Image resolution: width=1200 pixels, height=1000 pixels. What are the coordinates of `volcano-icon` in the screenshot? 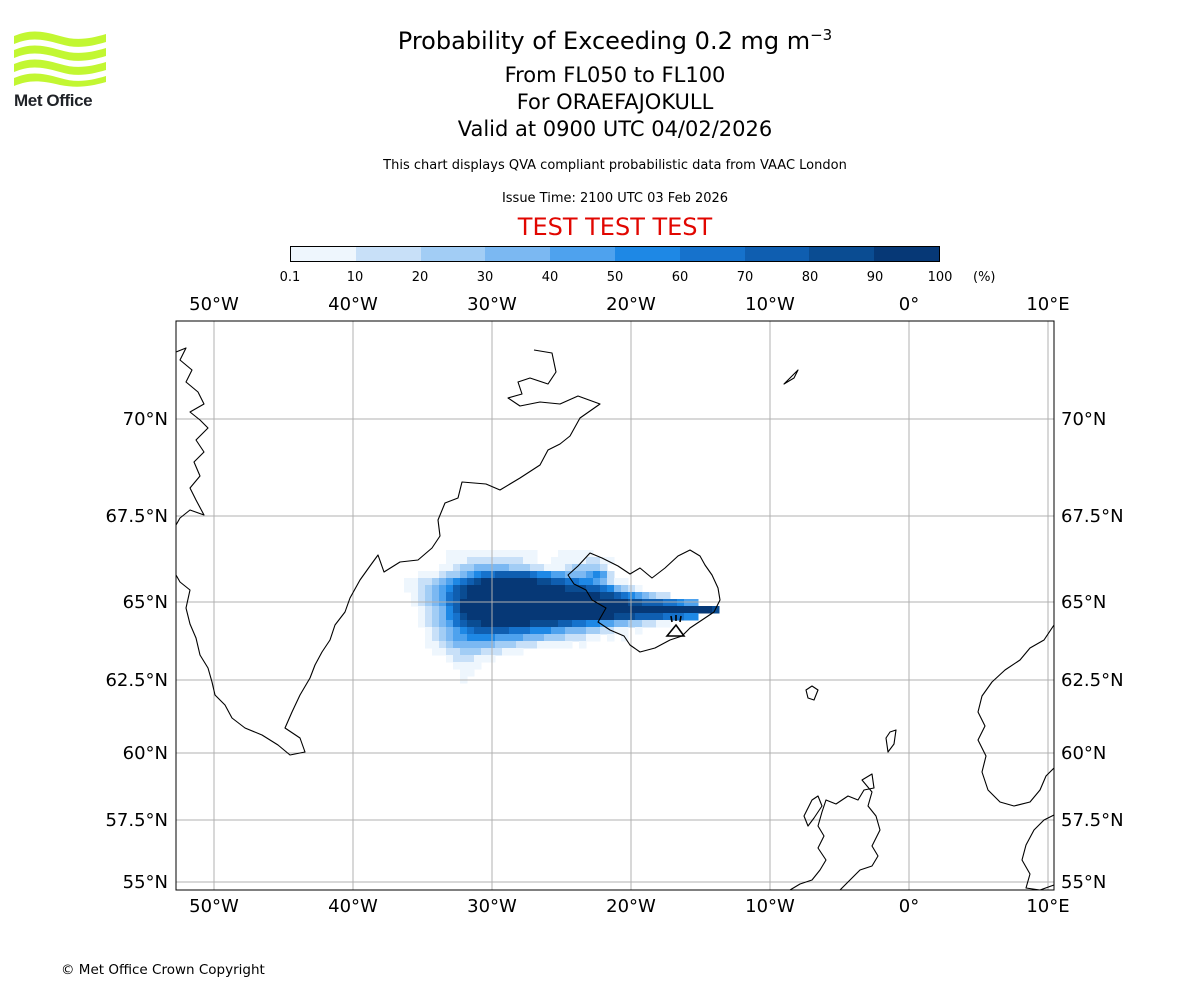 It's located at (675, 626).